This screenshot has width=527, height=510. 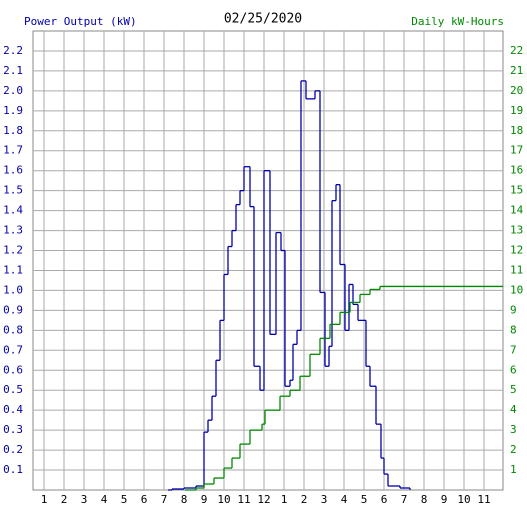 What do you see at coordinates (80, 21) in the screenshot?
I see `y-axis-label: Power Output (kW)` at bounding box center [80, 21].